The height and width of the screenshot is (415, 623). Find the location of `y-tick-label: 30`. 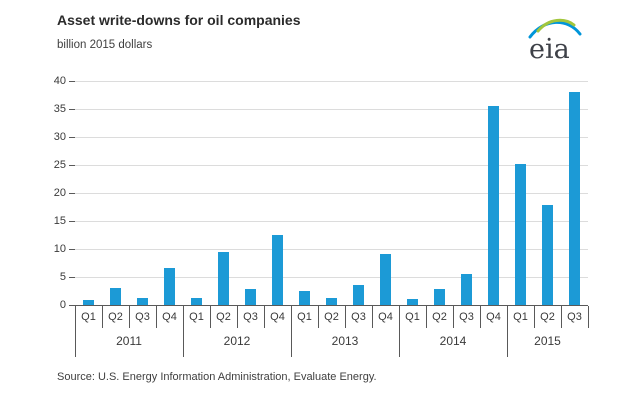

y-tick-label: 30 is located at coordinates (59, 137).